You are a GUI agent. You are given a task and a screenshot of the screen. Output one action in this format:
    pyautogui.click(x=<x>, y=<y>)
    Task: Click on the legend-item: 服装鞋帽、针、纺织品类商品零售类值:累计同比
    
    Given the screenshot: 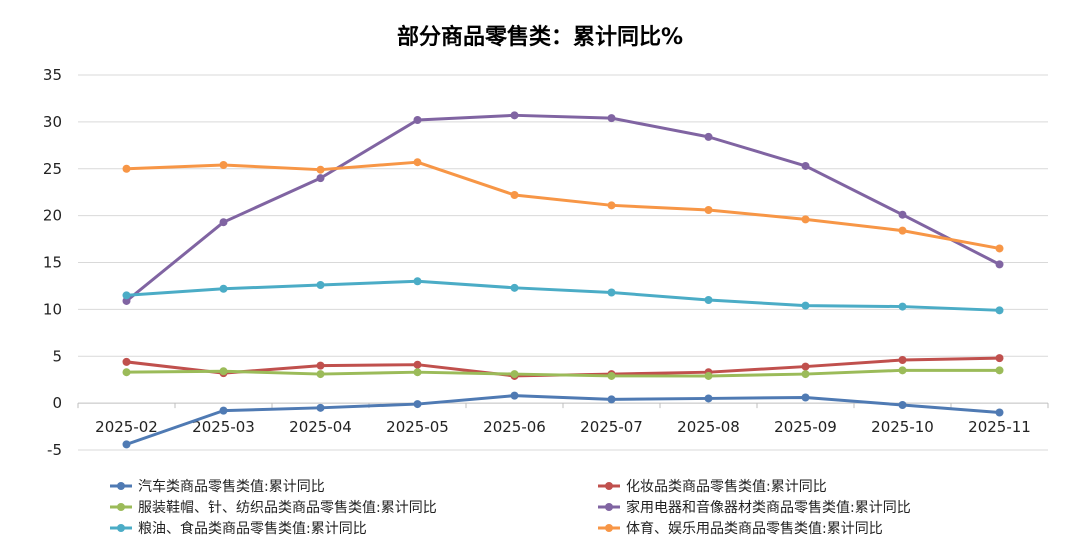 What is the action you would take?
    pyautogui.click(x=273, y=508)
    